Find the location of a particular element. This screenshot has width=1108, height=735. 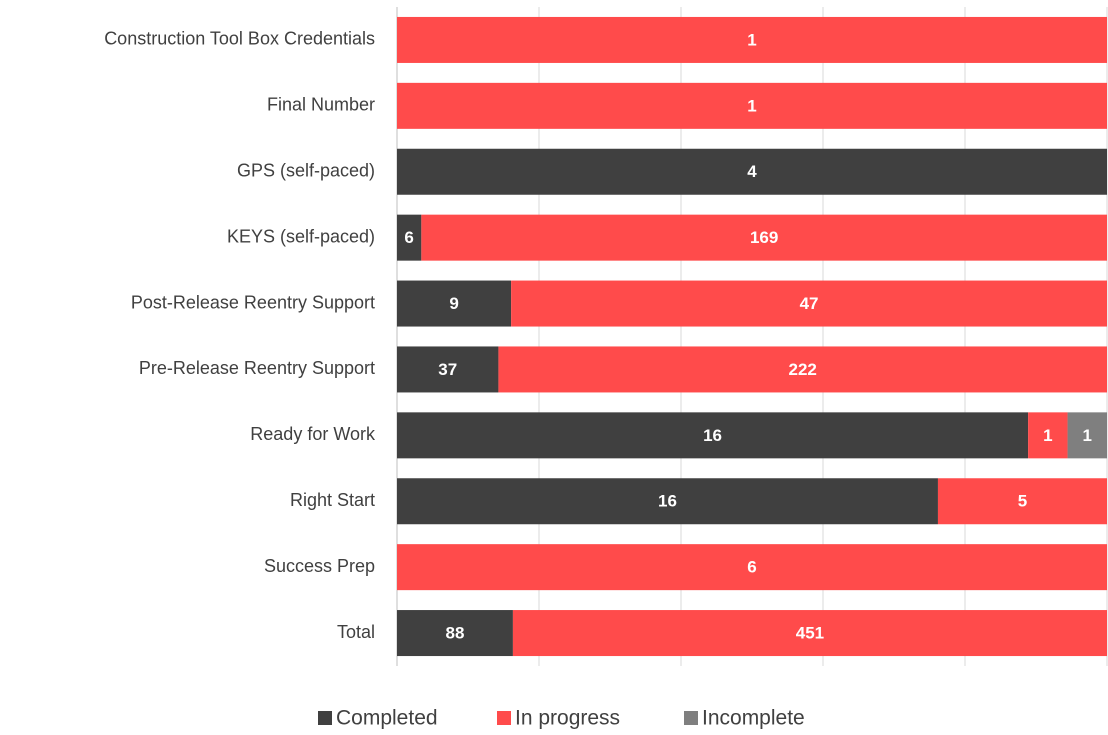

data-label: 169 is located at coordinates (764, 237).